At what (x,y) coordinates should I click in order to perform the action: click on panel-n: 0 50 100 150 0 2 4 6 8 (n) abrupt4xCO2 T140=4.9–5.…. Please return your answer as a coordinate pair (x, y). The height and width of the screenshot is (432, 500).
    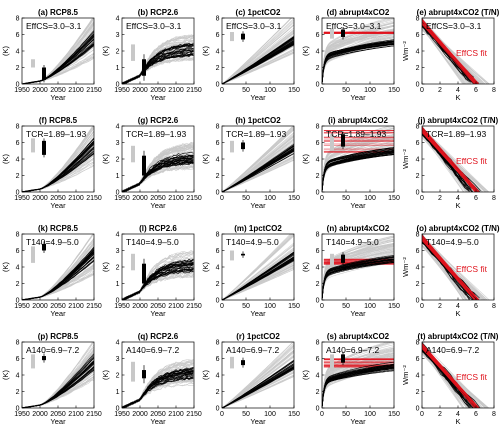
    Looking at the image, I should click on (350, 271).